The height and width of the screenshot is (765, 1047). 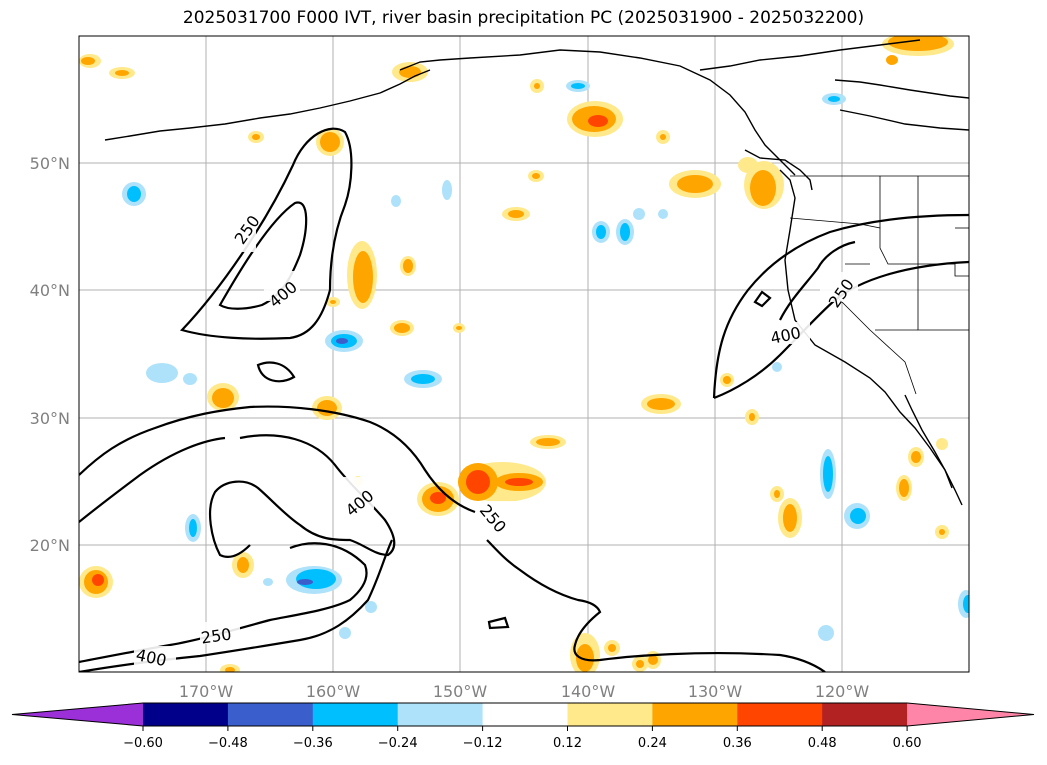 I want to click on colorbar-extend-high, so click(x=970, y=714).